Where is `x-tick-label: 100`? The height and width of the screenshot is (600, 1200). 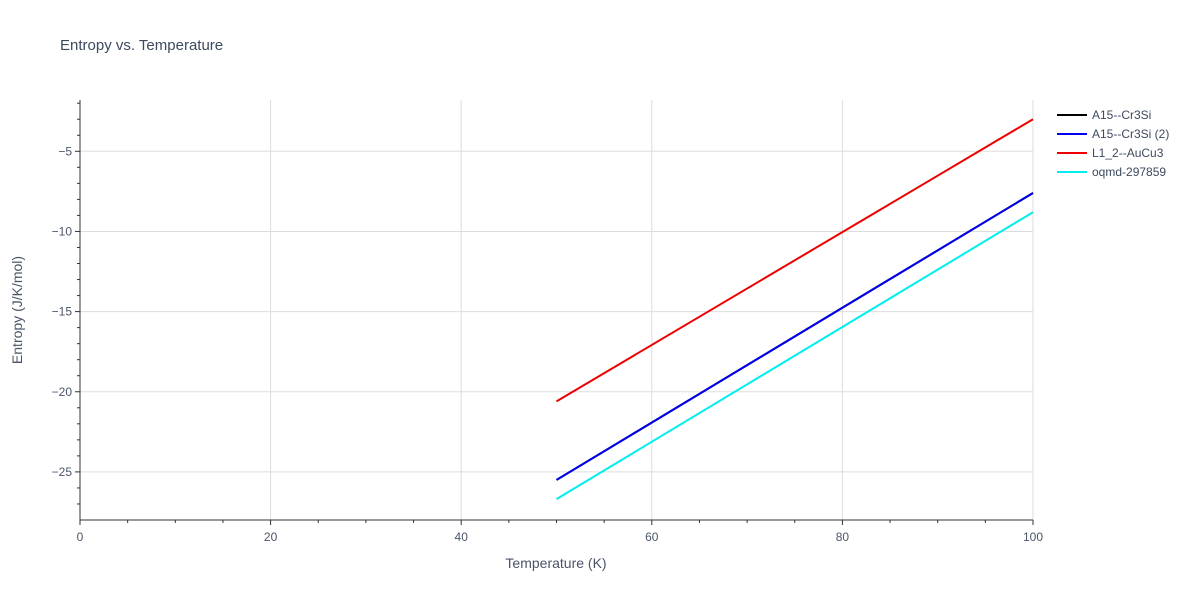
x-tick-label: 100 is located at coordinates (1033, 537).